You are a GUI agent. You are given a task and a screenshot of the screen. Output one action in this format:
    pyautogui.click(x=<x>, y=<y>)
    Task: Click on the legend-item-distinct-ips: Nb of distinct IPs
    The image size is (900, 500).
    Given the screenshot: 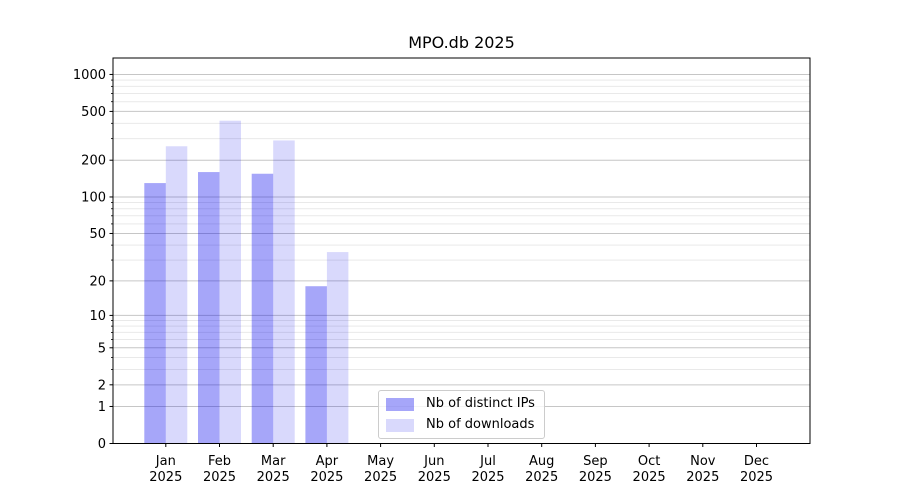 What is the action you would take?
    pyautogui.click(x=460, y=404)
    